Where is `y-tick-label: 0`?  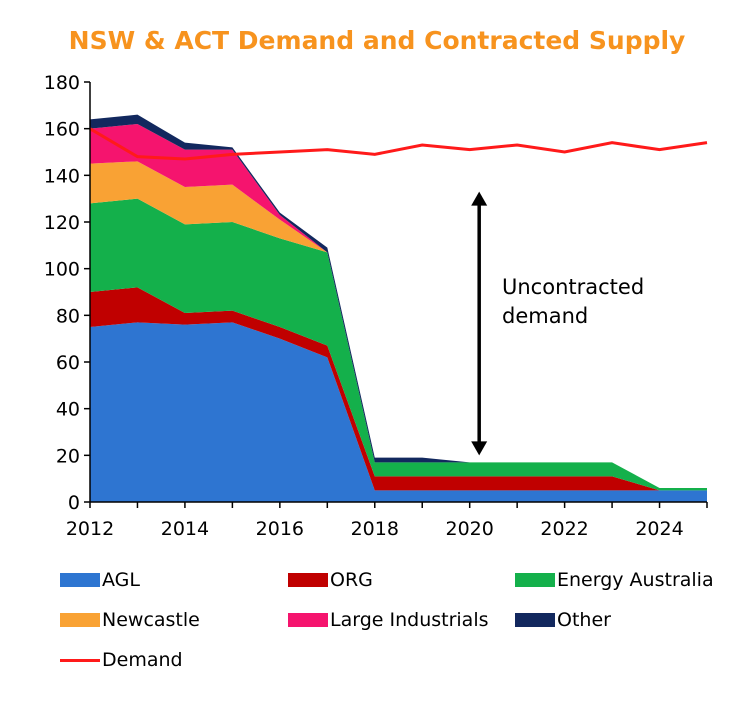 y-tick-label: 0 is located at coordinates (74, 503).